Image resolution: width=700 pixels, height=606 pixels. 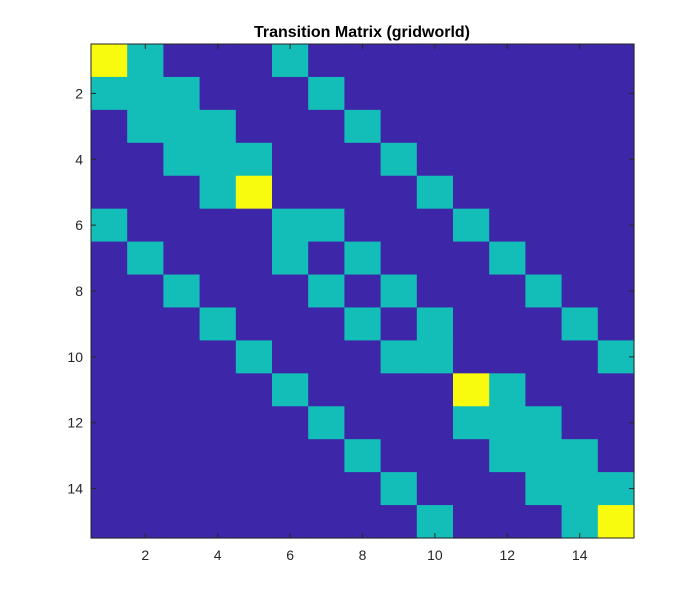 I want to click on y-tick-label: 6, so click(x=79, y=225).